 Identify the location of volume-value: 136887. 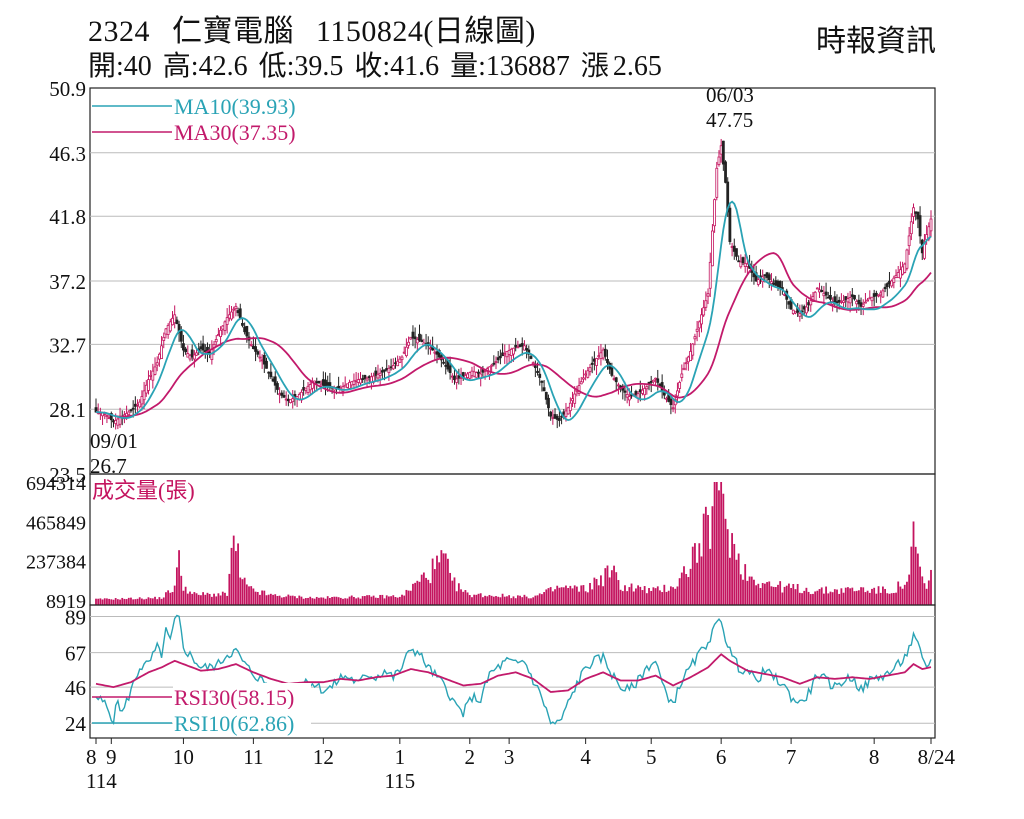
(527, 66).